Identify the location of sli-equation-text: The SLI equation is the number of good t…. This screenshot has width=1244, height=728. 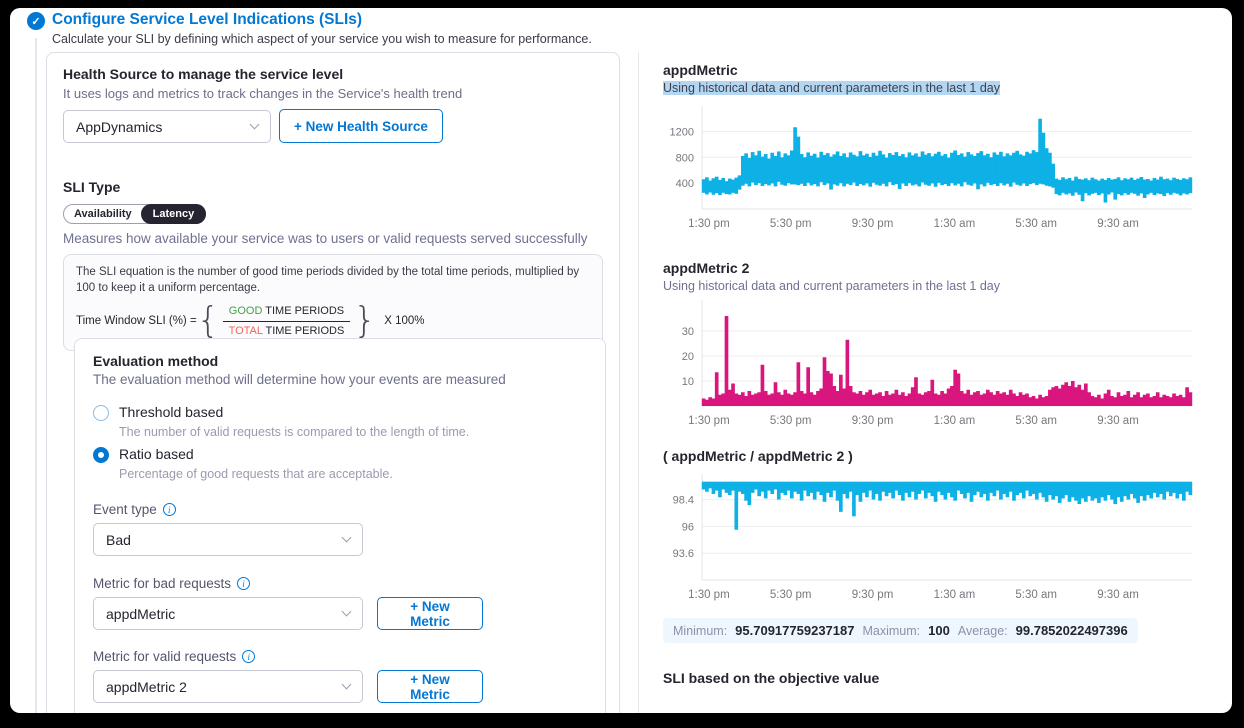
(328, 280).